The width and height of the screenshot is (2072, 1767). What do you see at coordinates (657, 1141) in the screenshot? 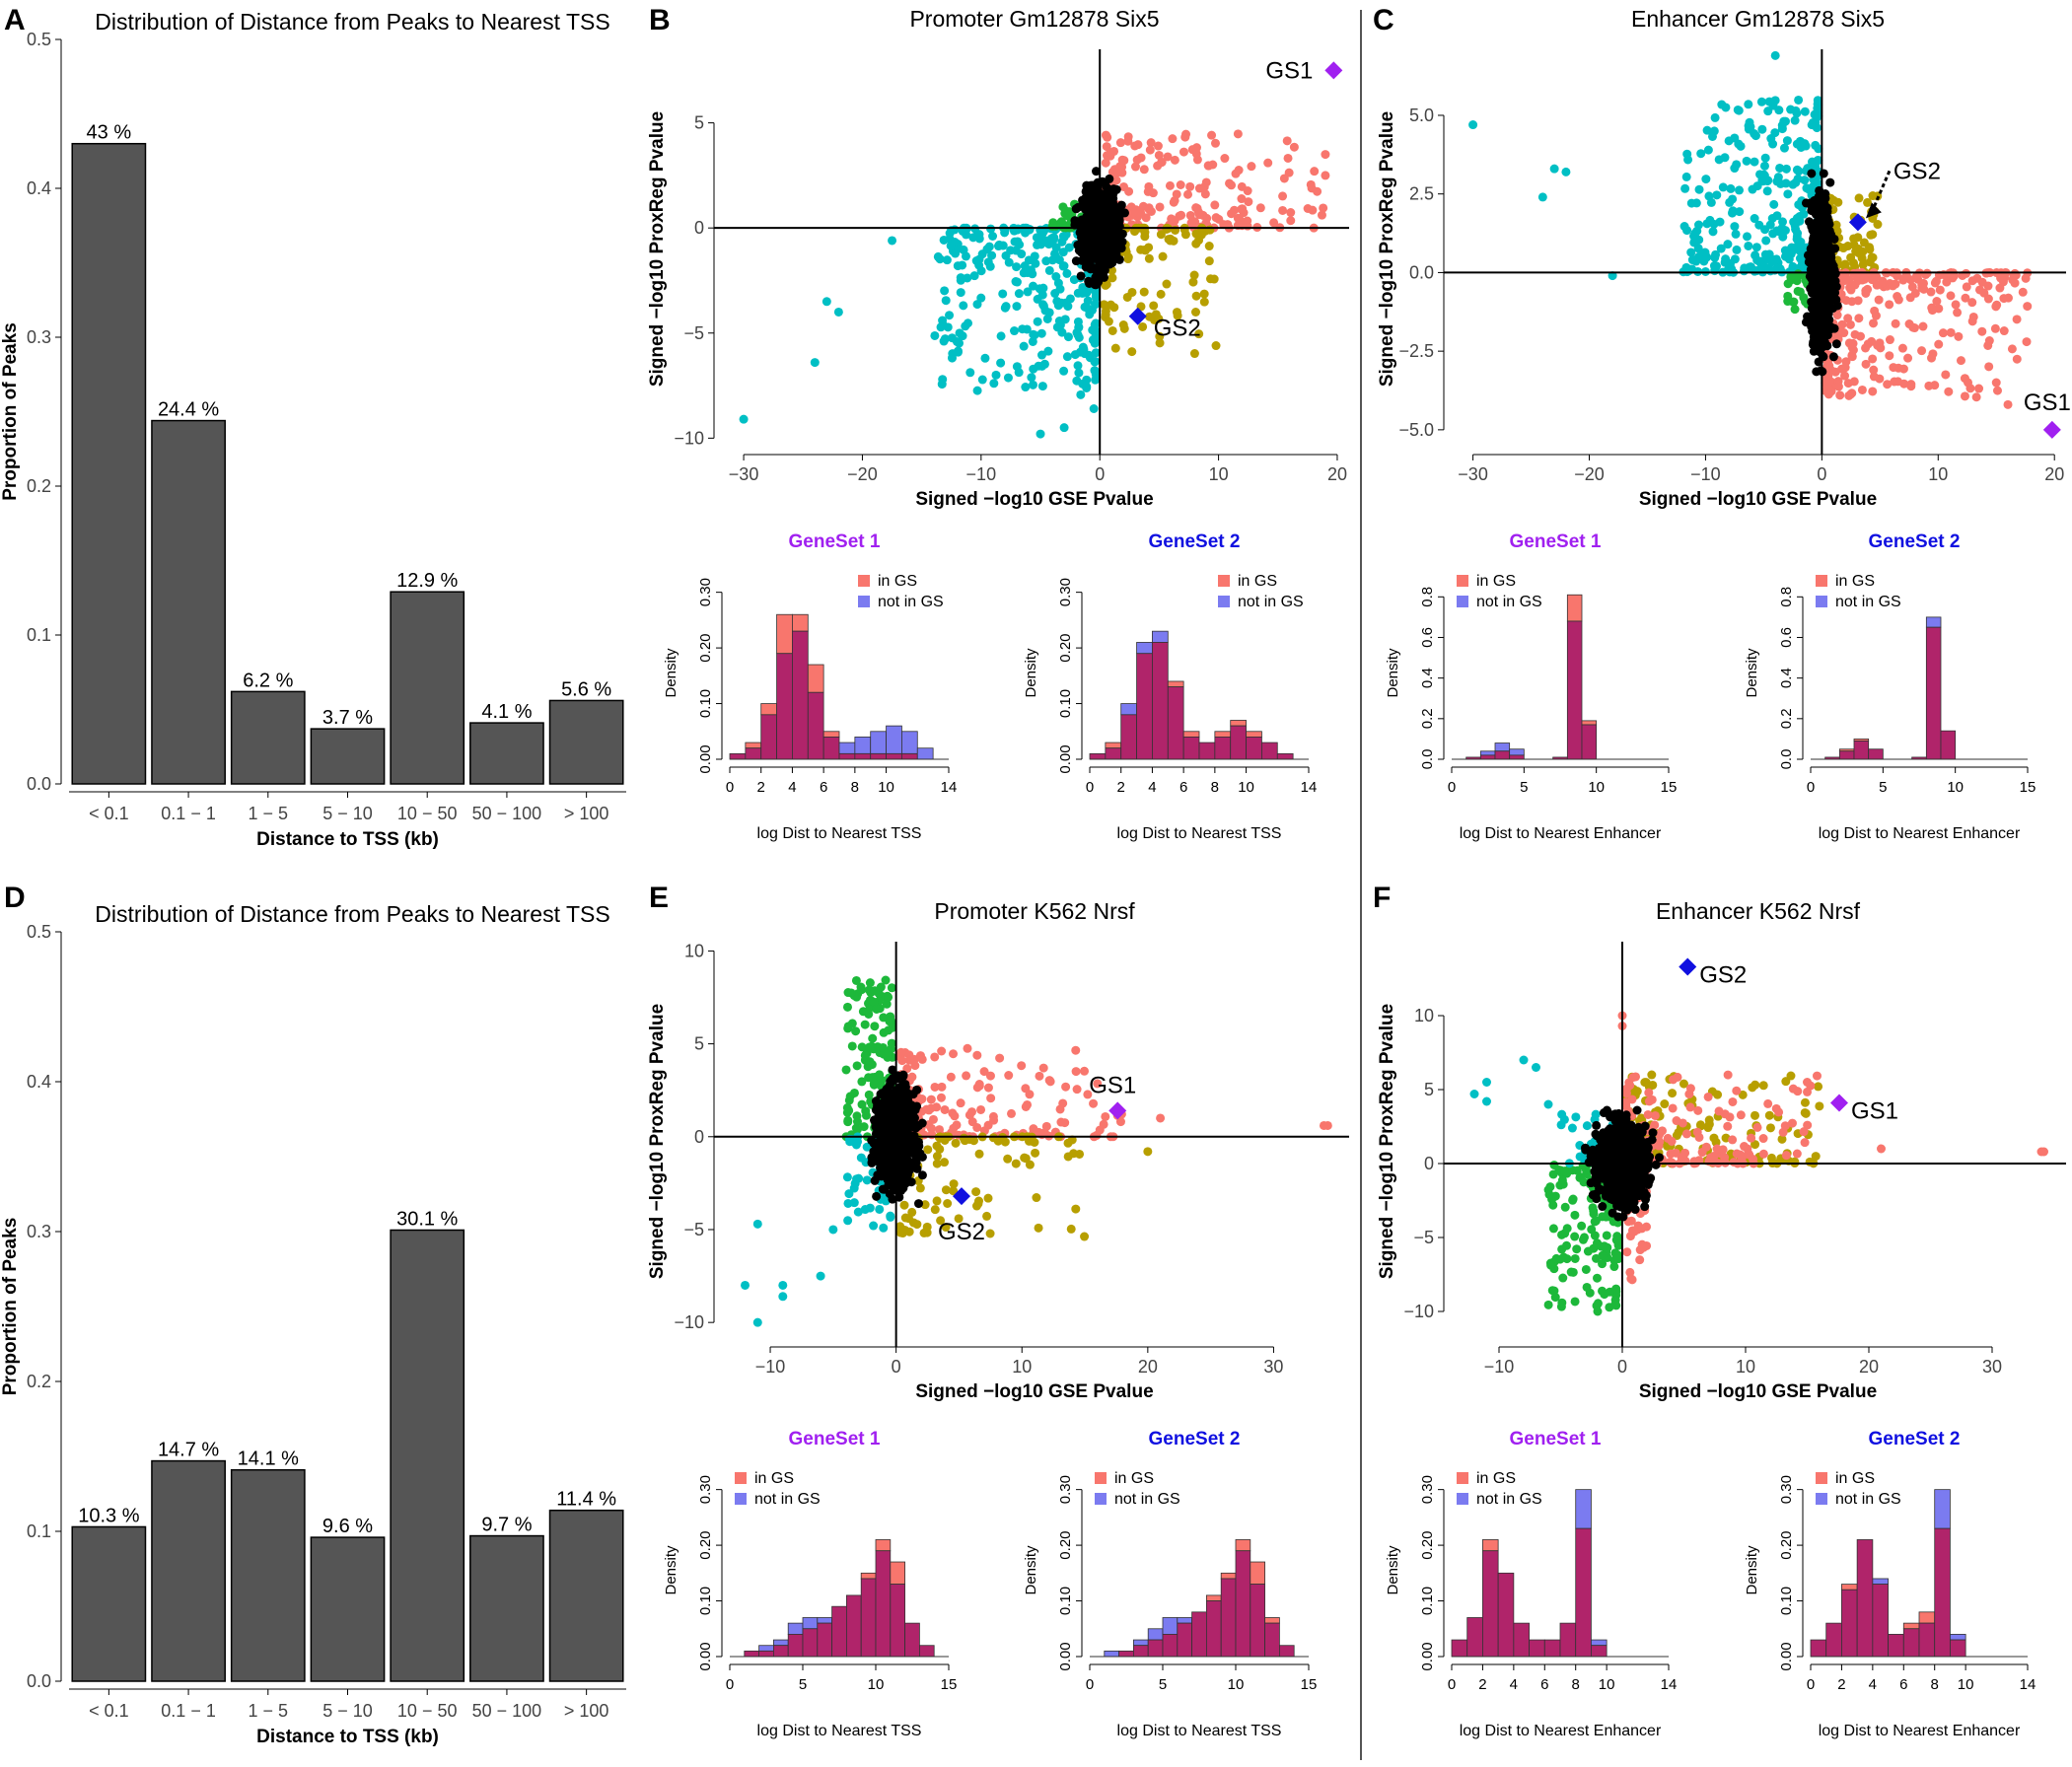
I see `y-axis-title: Signed −log10 ProxReg Pvalue` at bounding box center [657, 1141].